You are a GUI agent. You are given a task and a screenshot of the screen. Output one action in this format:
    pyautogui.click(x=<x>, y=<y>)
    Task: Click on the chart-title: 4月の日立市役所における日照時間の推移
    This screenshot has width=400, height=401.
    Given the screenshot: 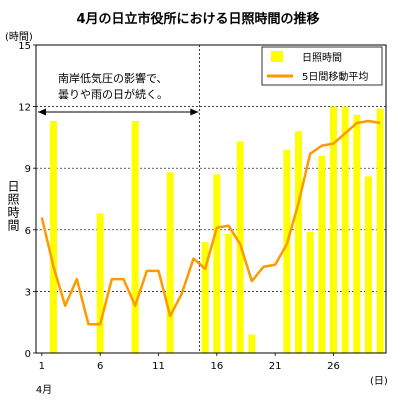 What is the action you would take?
    pyautogui.click(x=197, y=19)
    